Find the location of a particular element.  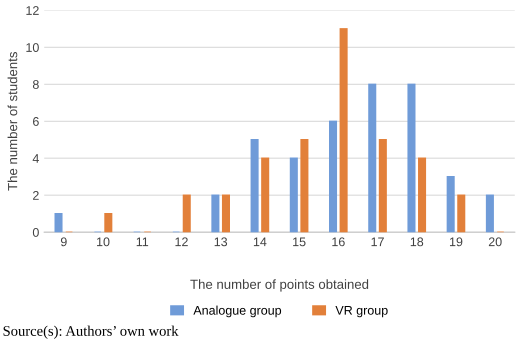

y-axis-title: The number of students is located at coordinates (13, 121).